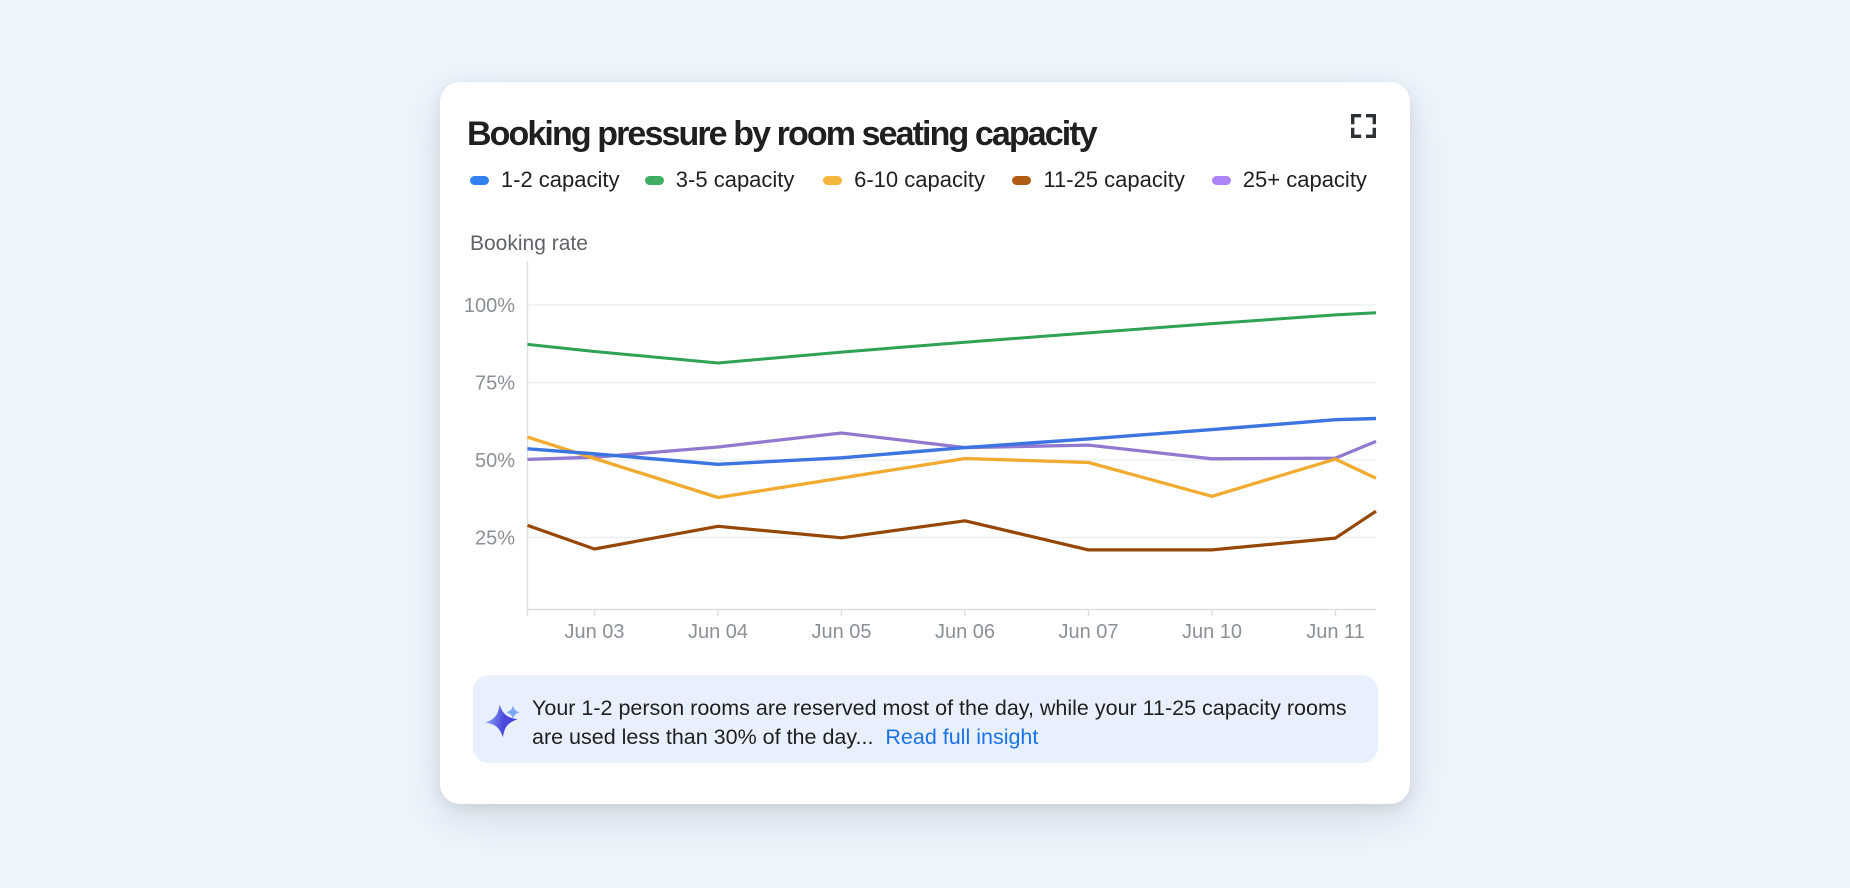  Describe the element at coordinates (594, 632) in the screenshot. I see `svg-text: Jun 03` at that location.